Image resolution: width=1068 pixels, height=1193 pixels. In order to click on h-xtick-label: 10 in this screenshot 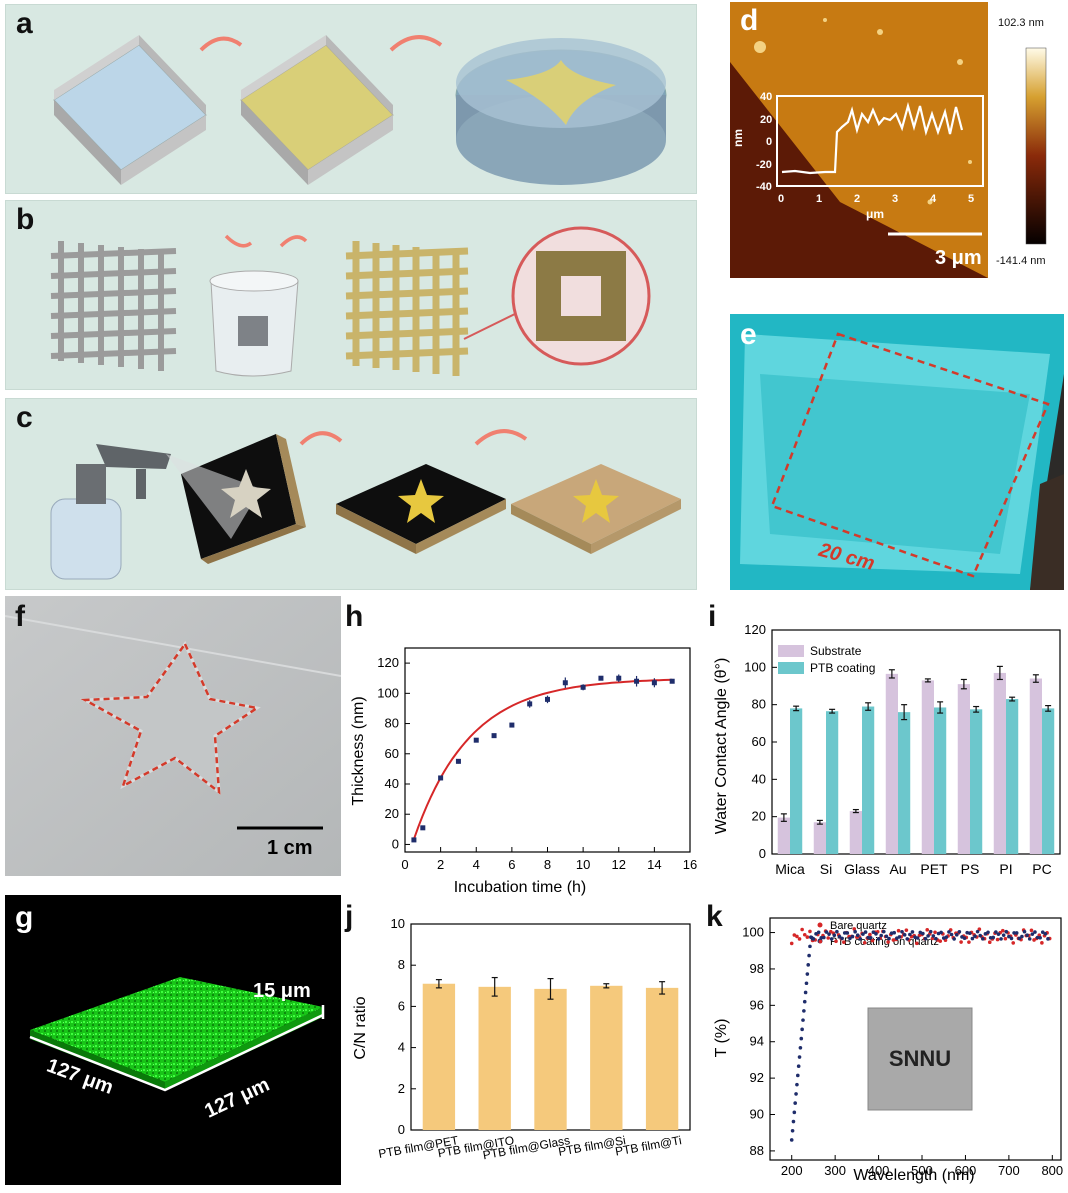, I will do `click(583, 864)`.